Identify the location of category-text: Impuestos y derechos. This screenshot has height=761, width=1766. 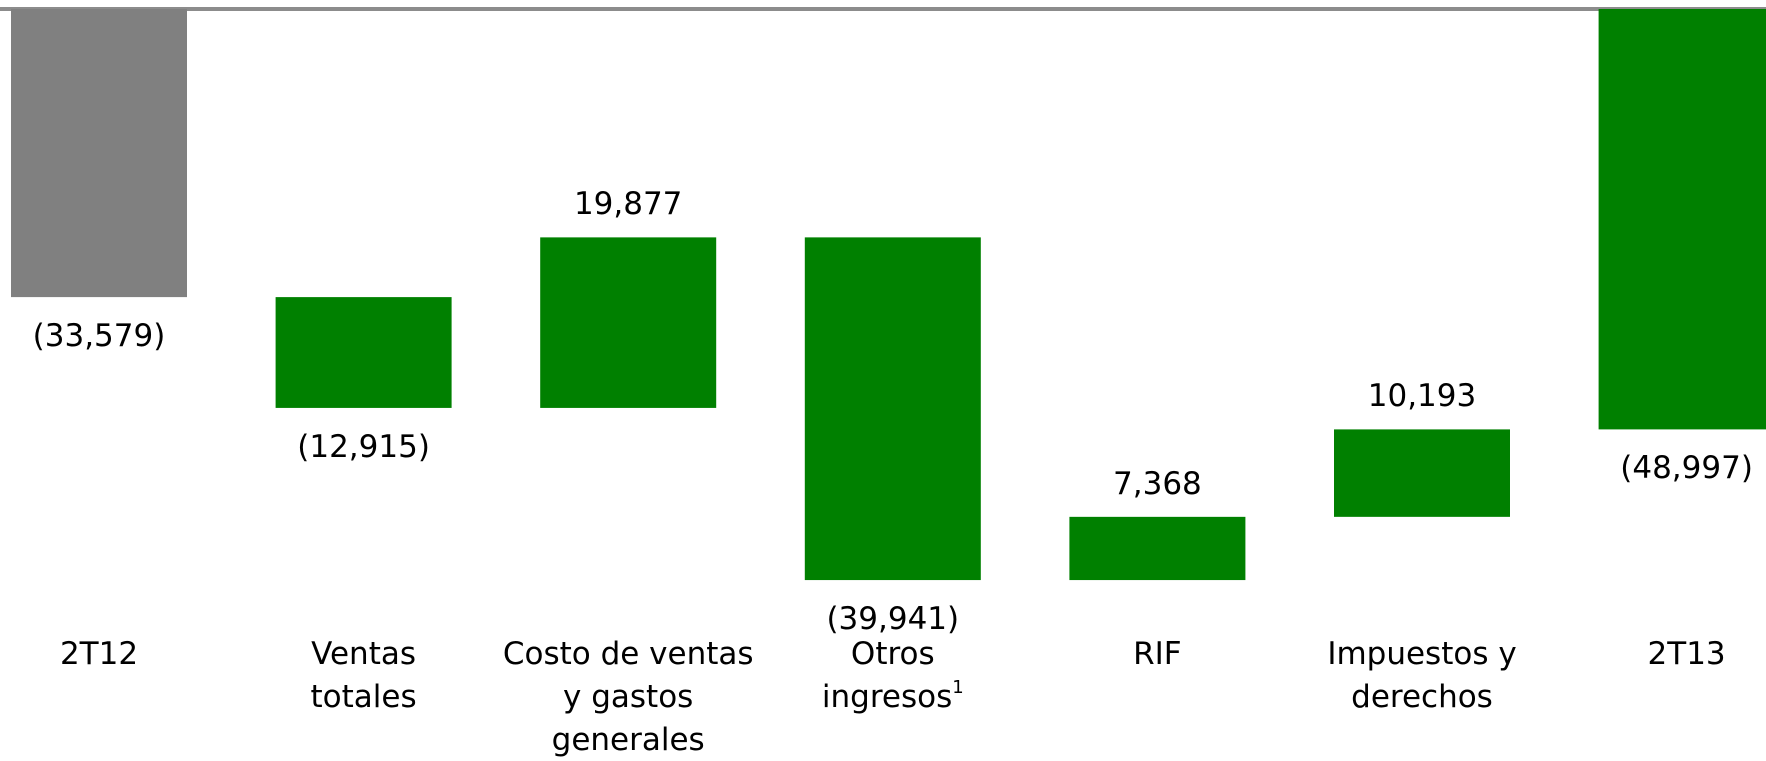
(1422, 675).